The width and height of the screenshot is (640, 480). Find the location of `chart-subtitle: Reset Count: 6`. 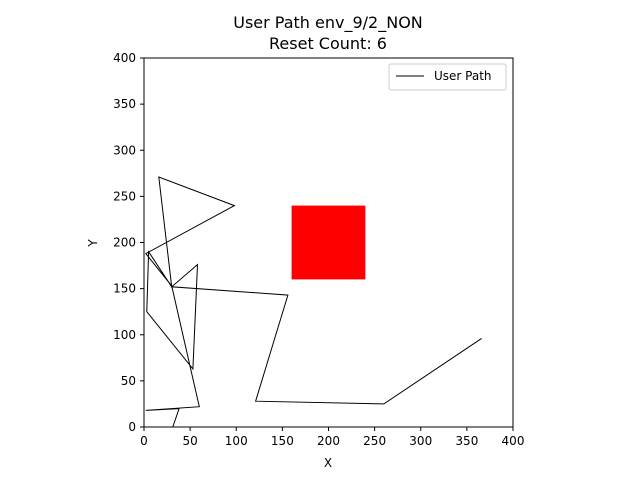

chart-subtitle: Reset Count: 6 is located at coordinates (328, 43).